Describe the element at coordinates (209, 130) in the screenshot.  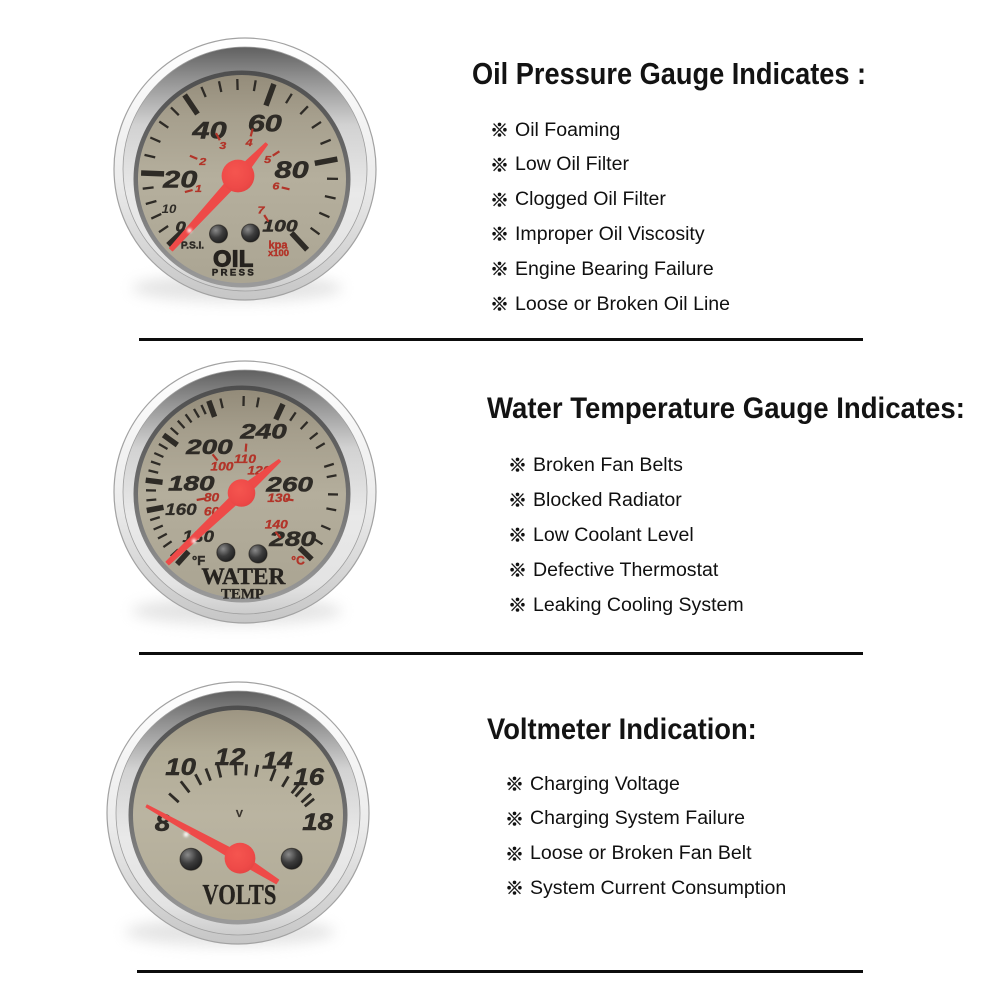
I see `svg-text: 40` at that location.